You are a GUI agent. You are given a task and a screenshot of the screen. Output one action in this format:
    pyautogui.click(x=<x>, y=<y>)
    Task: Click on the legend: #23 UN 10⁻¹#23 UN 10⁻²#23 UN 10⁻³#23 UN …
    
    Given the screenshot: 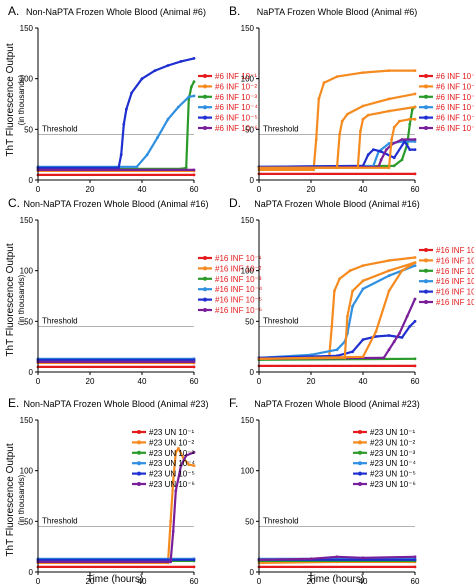 What is the action you would take?
    pyautogui.click(x=384, y=458)
    